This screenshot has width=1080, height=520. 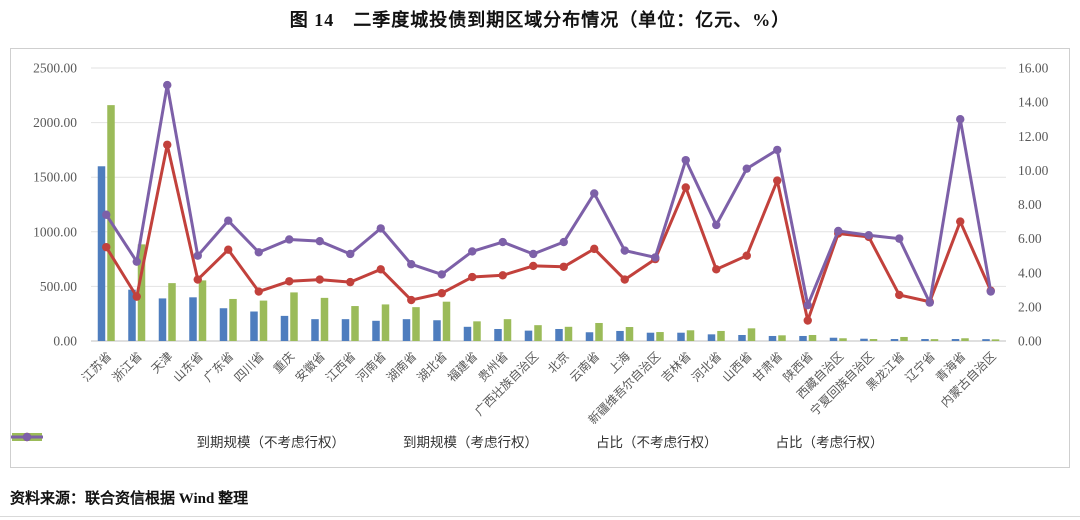 What do you see at coordinates (1030, 204) in the screenshot?
I see `right-axis-tick: 8.00` at bounding box center [1030, 204].